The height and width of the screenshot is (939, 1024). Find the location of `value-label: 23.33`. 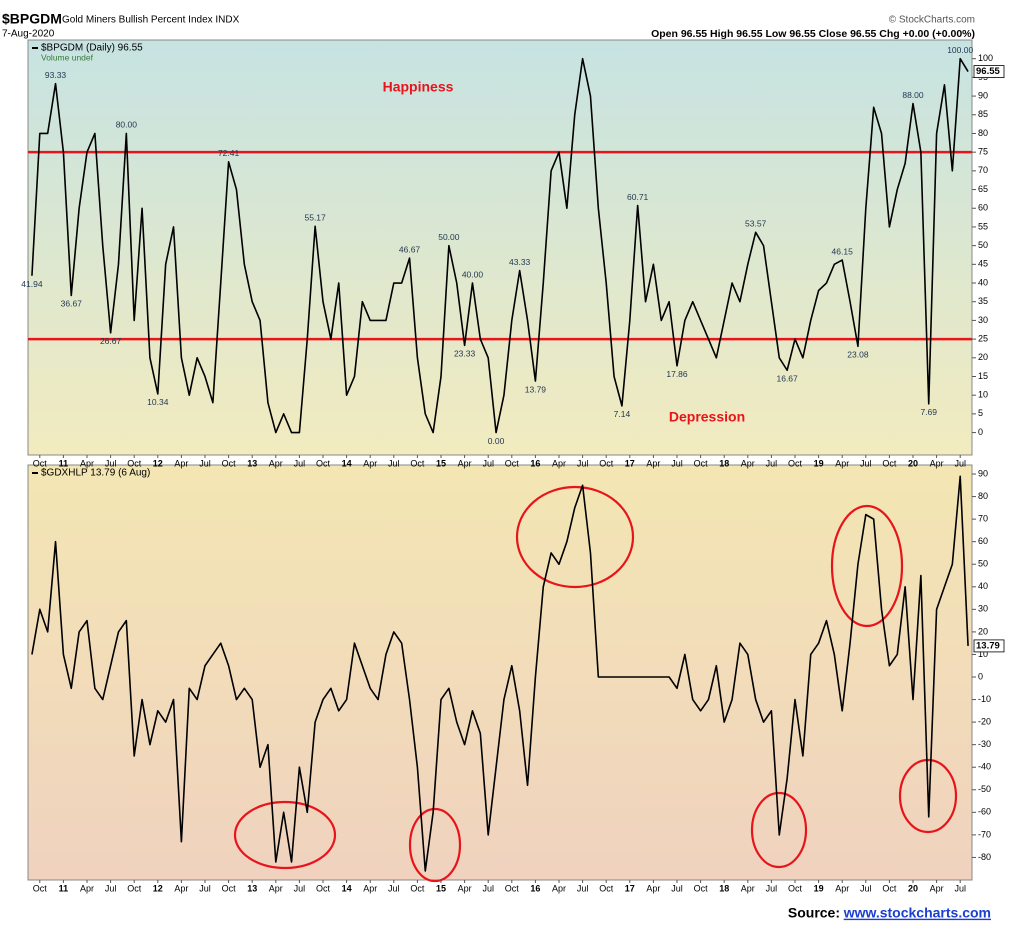

value-label: 23.33 is located at coordinates (465, 354).